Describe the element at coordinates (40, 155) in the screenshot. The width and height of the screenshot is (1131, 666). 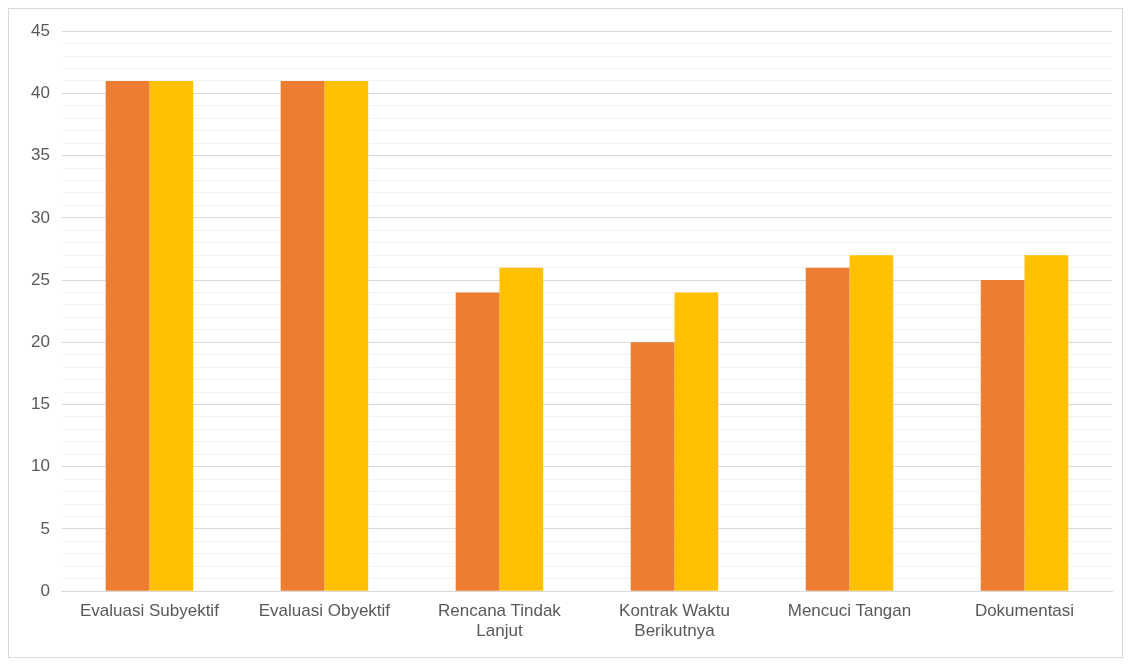
I see `y-tick-label: 35` at that location.